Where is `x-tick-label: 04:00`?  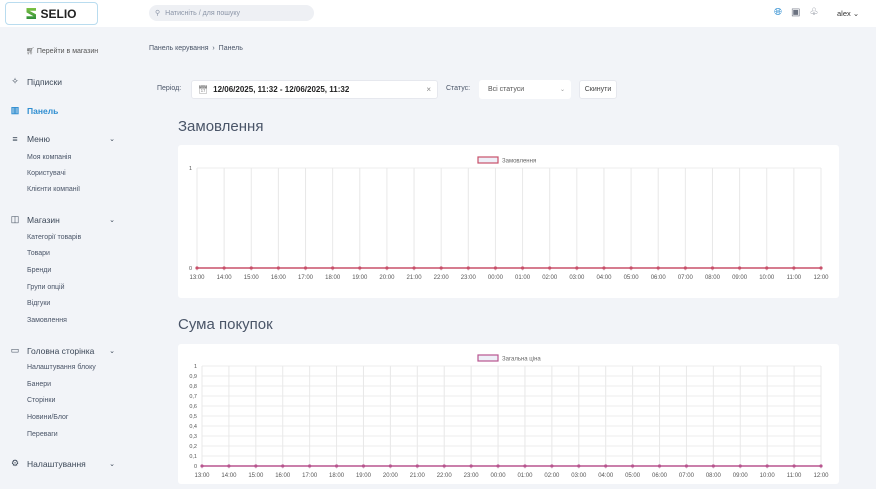 x-tick-label: 04:00 is located at coordinates (606, 476).